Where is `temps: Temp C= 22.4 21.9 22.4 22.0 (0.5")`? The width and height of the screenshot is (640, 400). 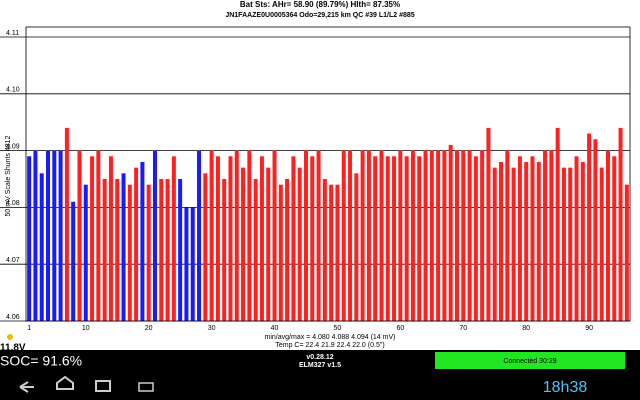 temps: Temp C= 22.4 21.9 22.4 22.0 (0.5") is located at coordinates (329, 345).